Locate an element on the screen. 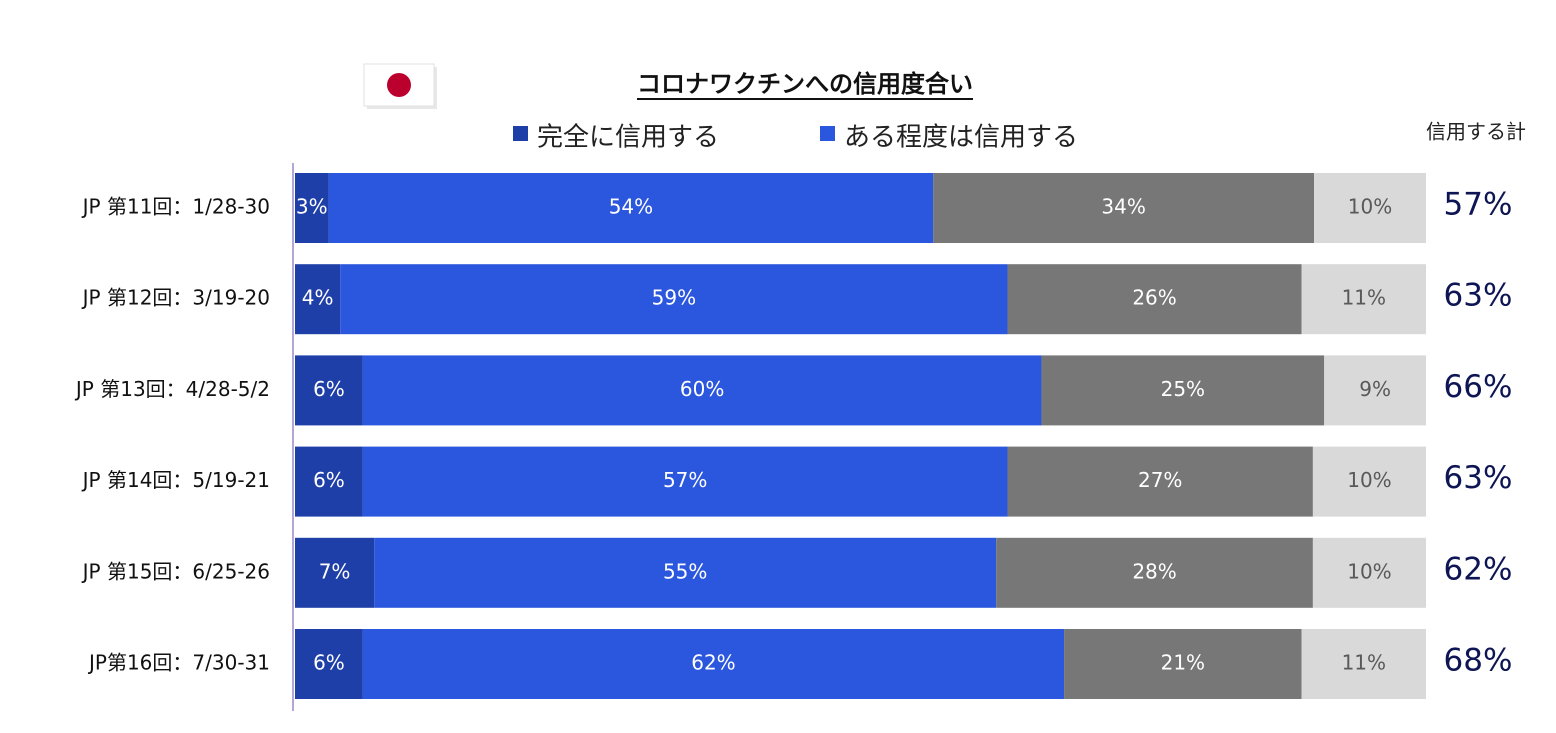 This screenshot has width=1556, height=733. data-label: 3% is located at coordinates (312, 207).